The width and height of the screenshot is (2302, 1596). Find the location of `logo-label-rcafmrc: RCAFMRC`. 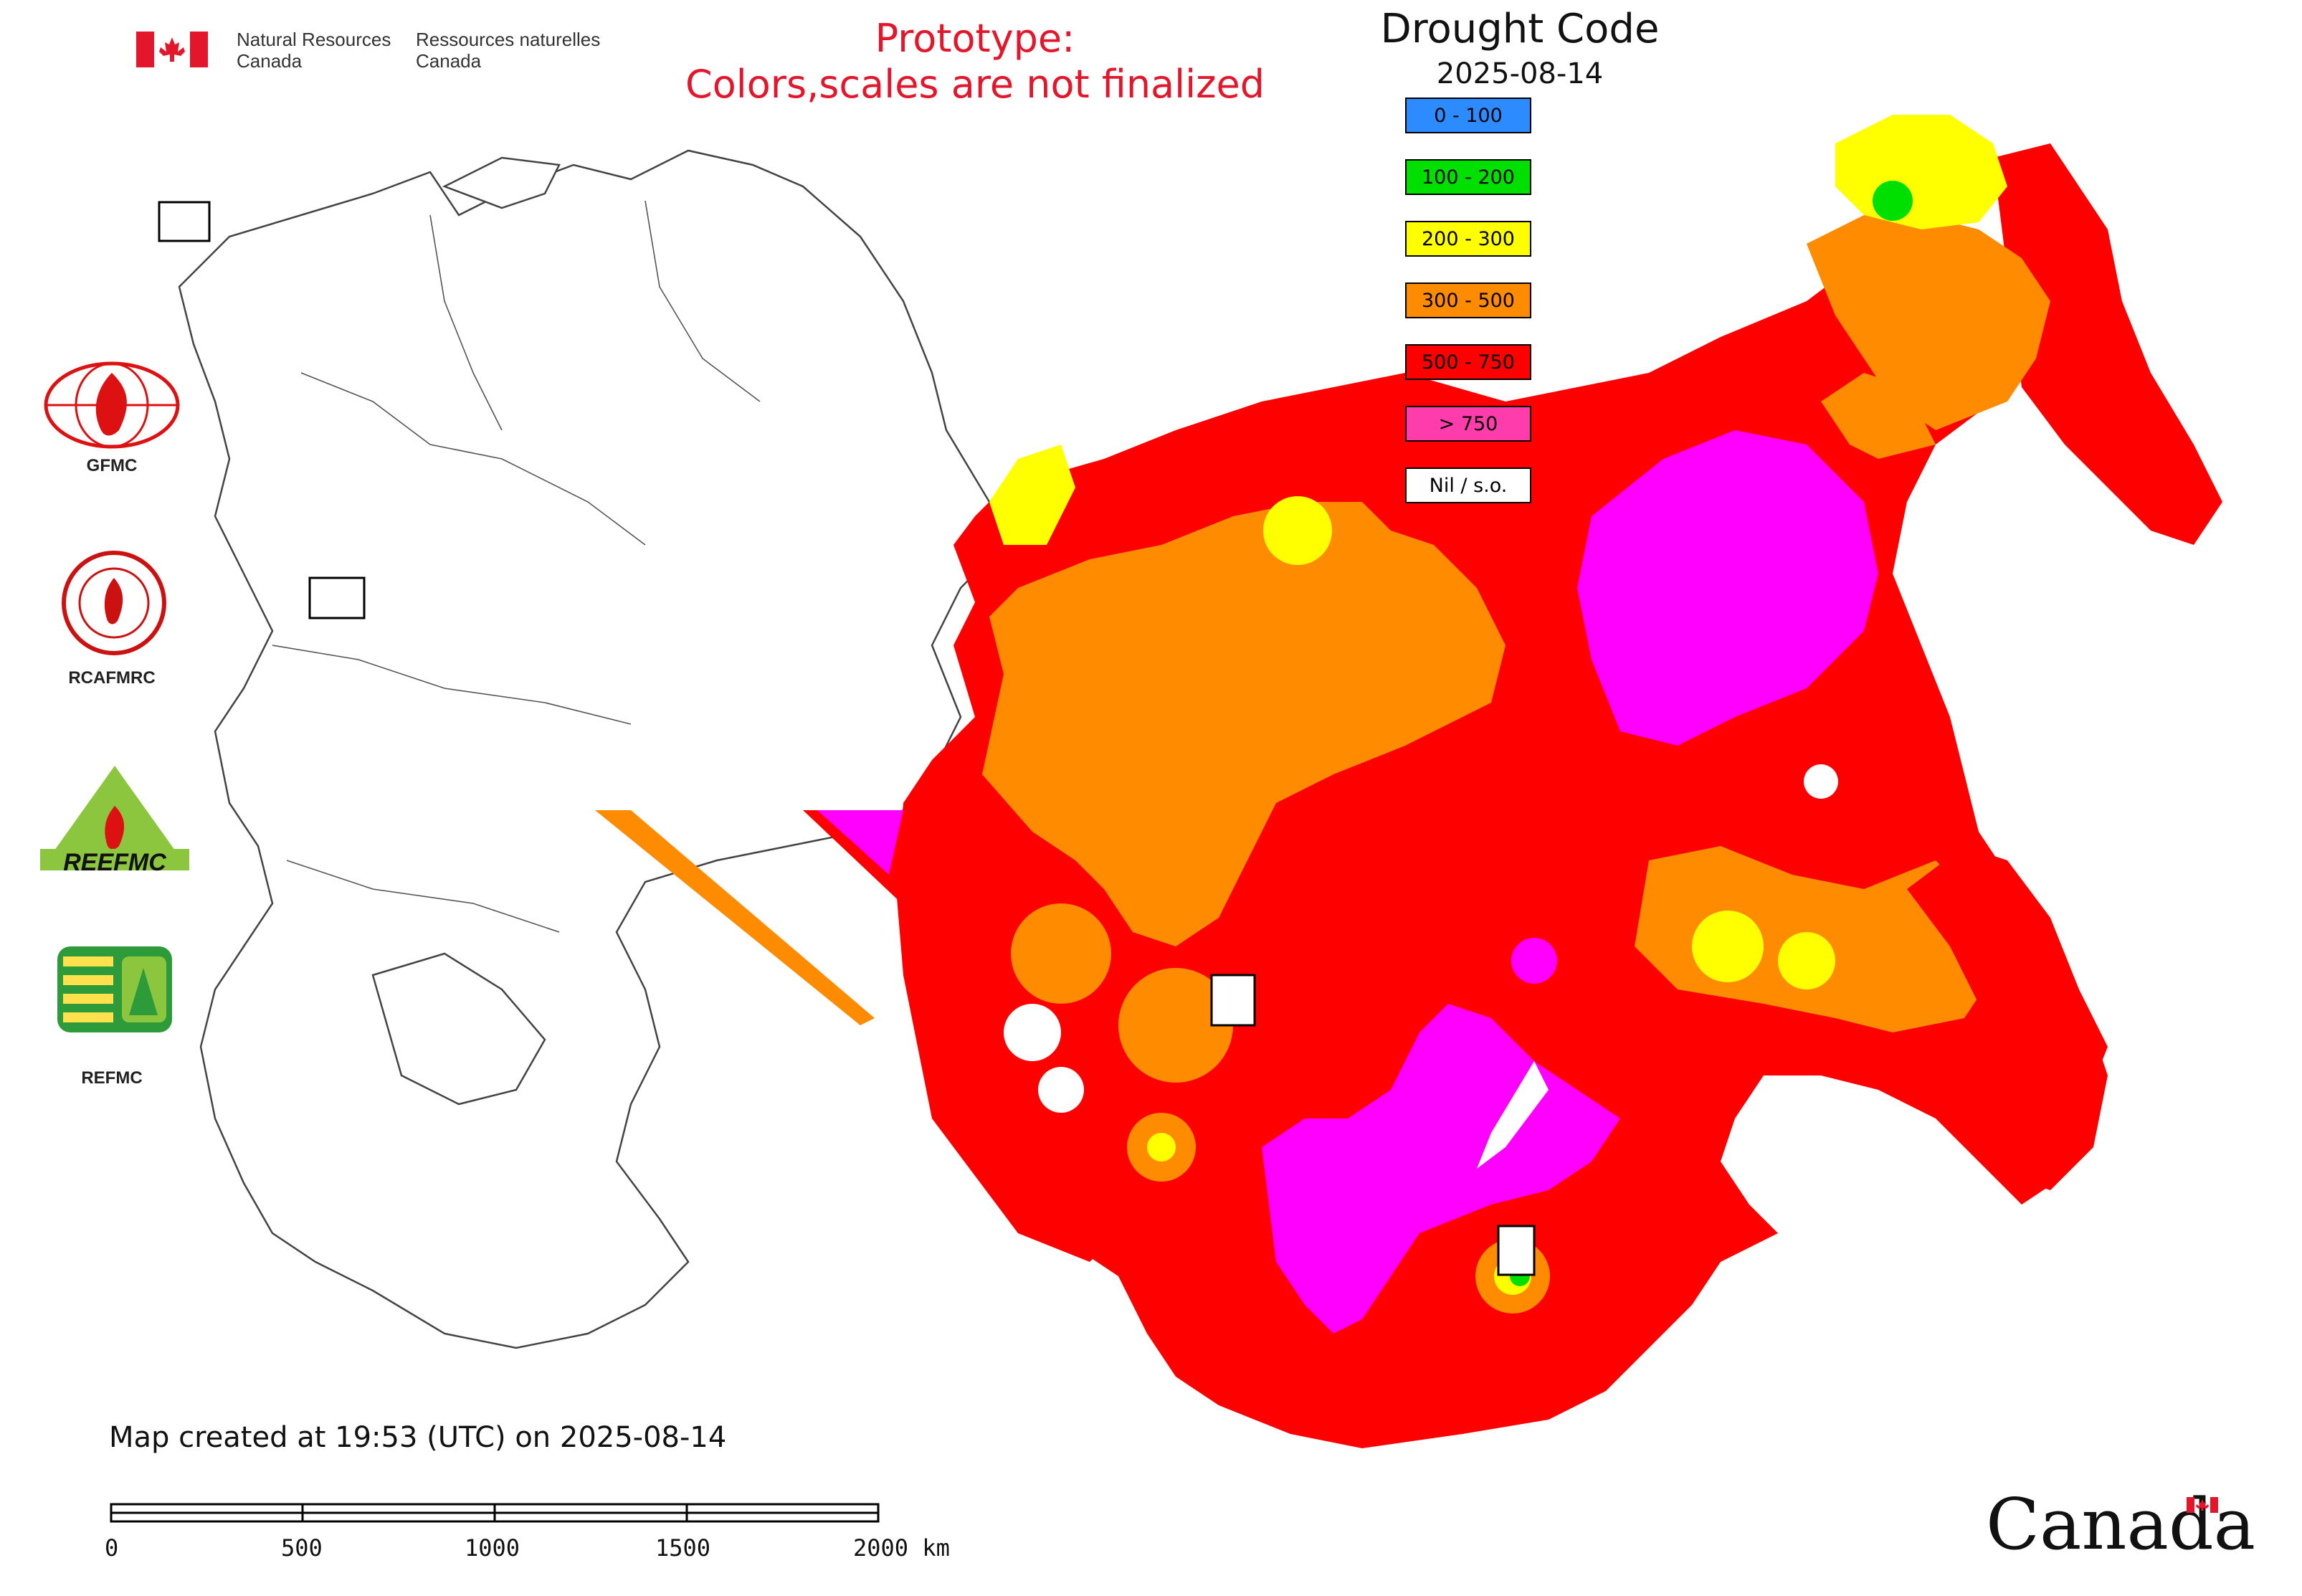

logo-label-rcafmrc: RCAFMRC is located at coordinates (112, 678).